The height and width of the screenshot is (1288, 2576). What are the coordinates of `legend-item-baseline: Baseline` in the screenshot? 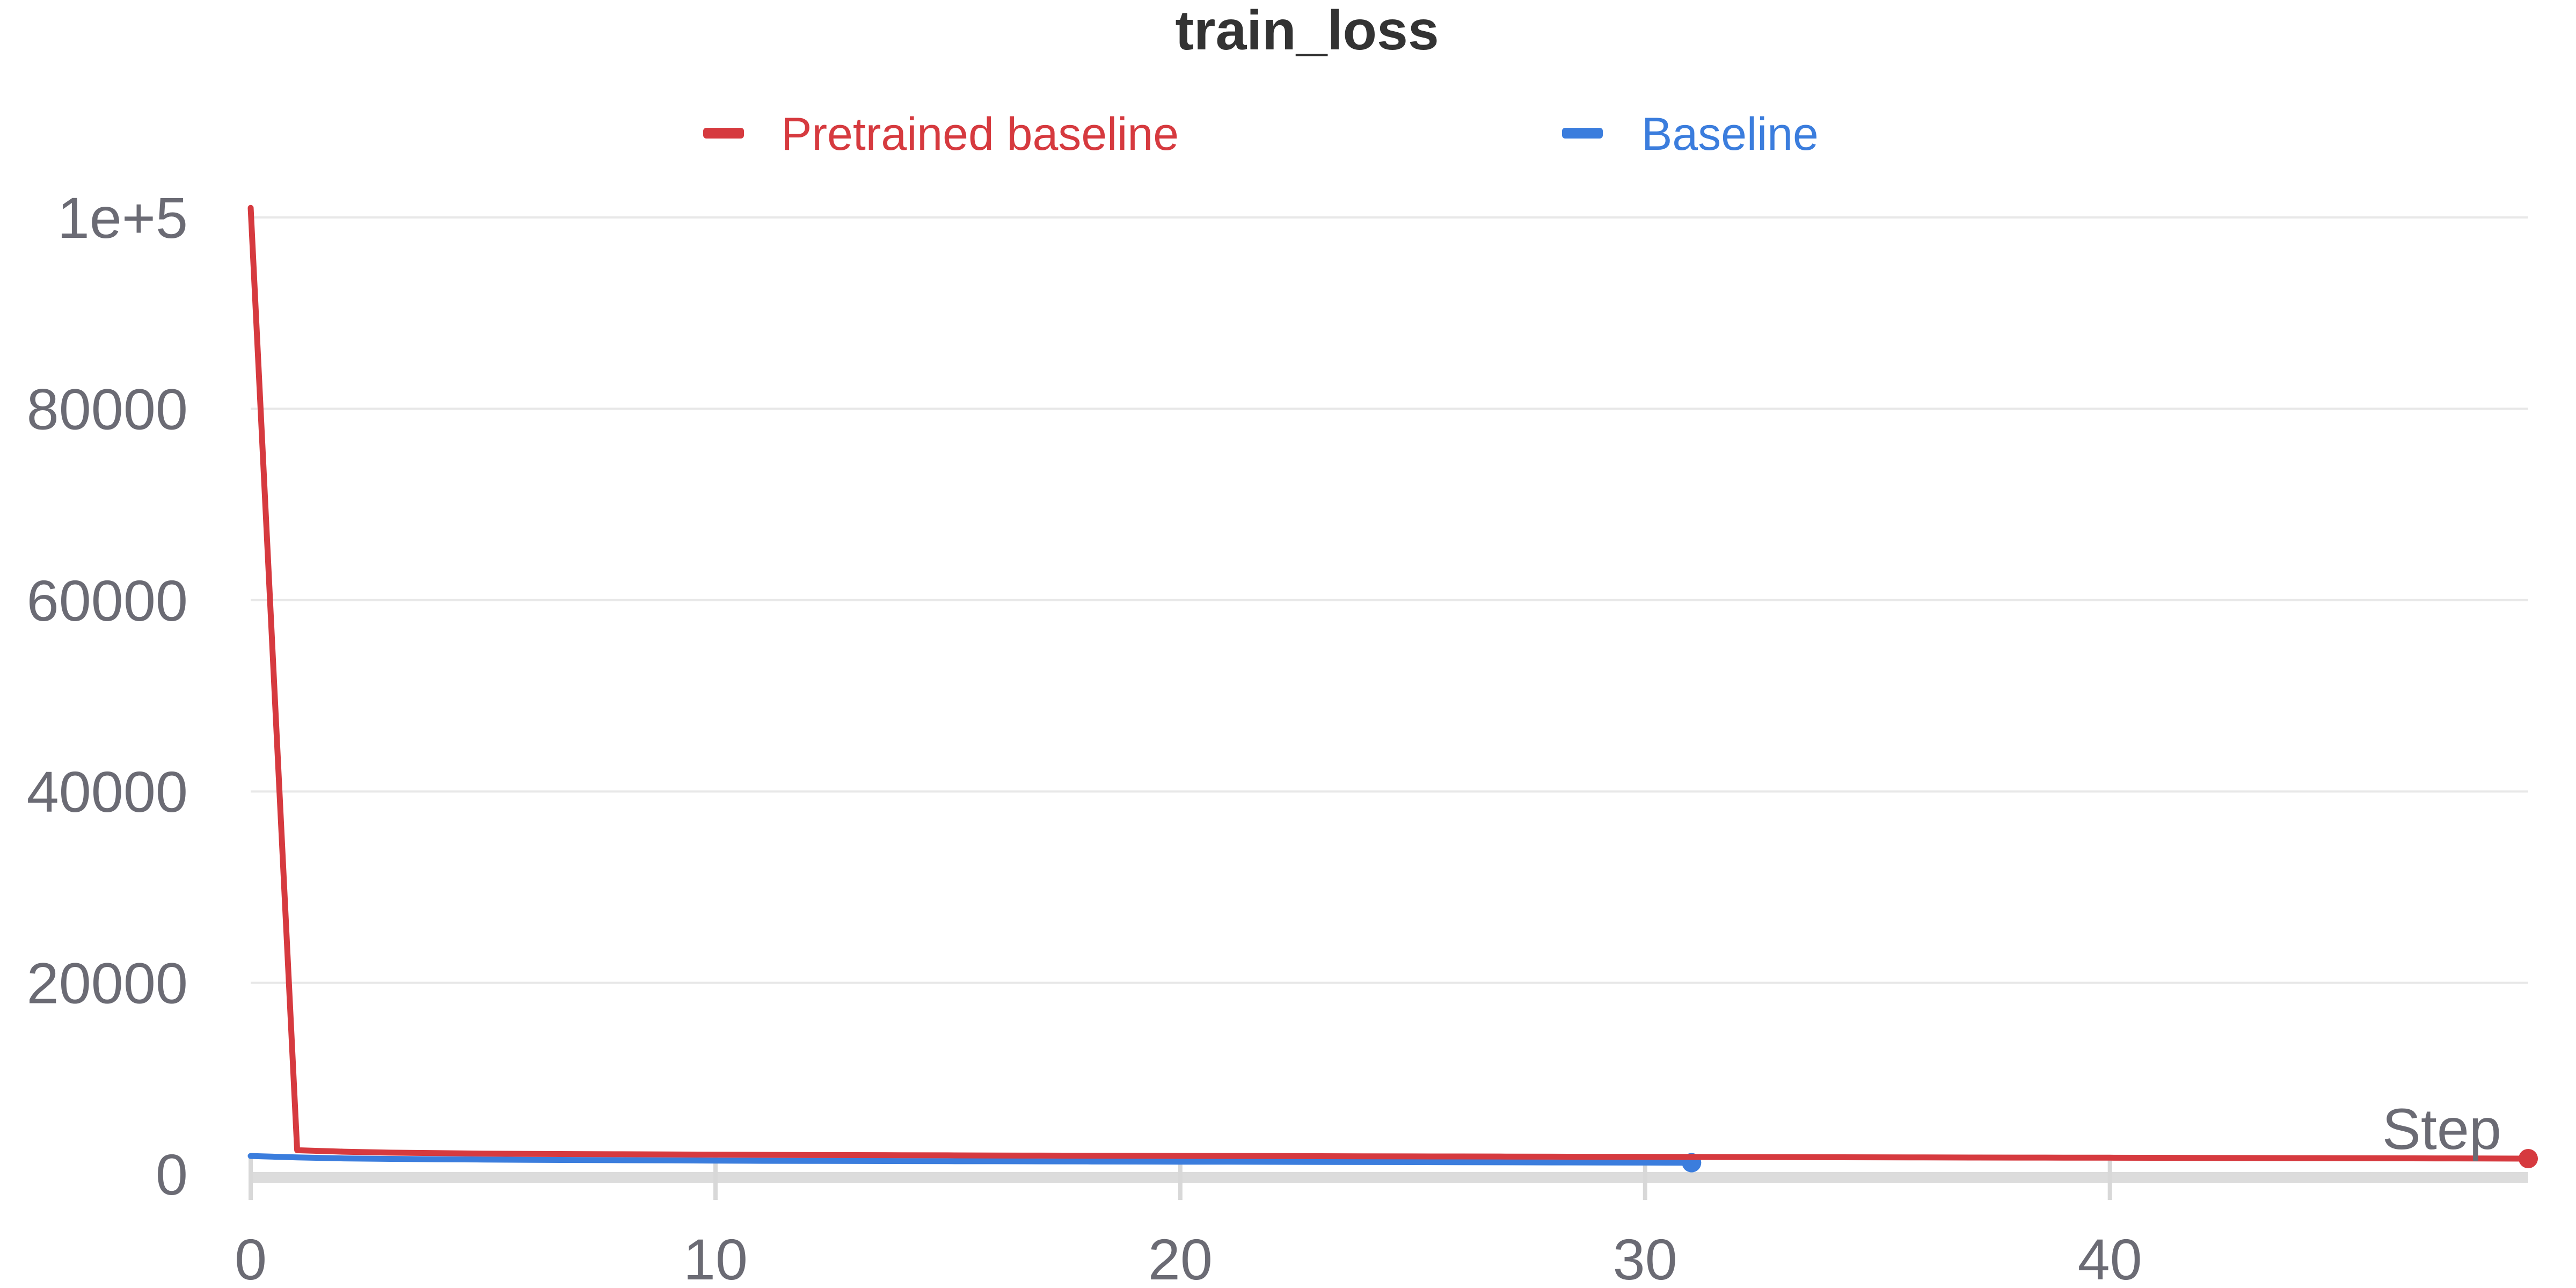 It's located at (1690, 134).